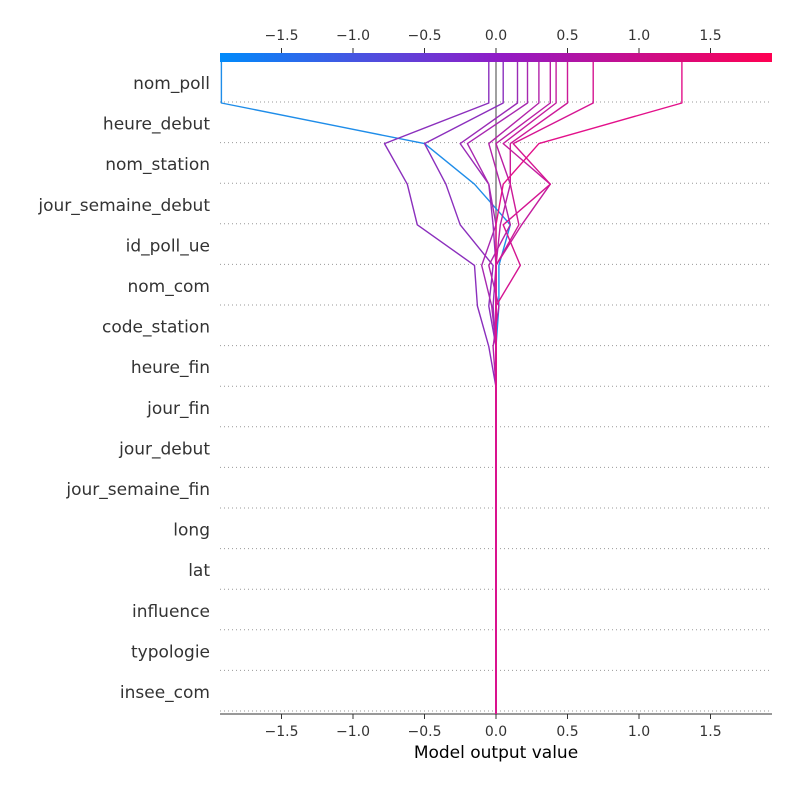 The height and width of the screenshot is (790, 800). I want to click on bottom-tick-label: 0.5, so click(567, 732).